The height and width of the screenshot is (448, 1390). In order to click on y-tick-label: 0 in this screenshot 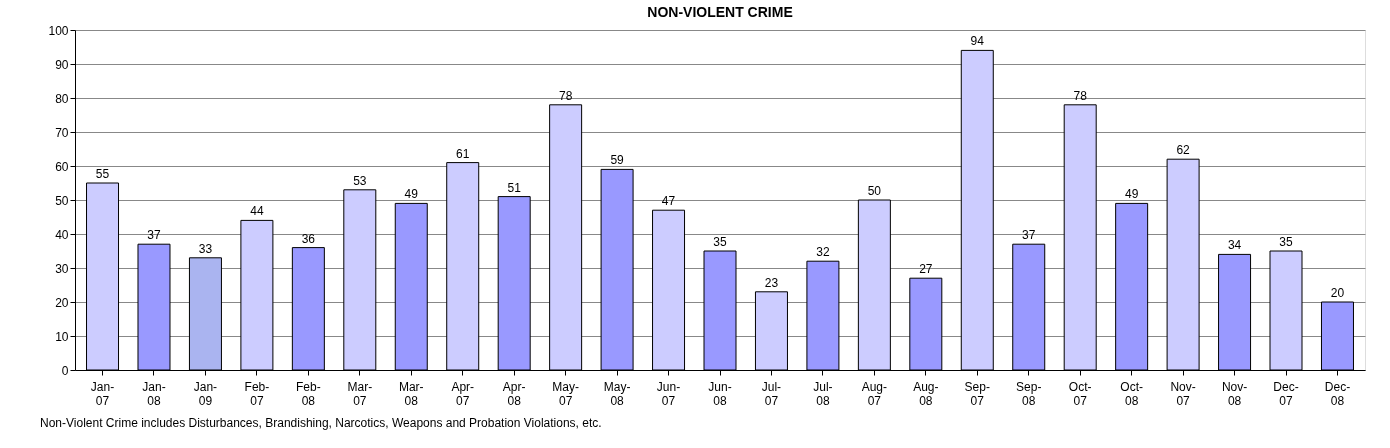, I will do `click(65, 370)`.